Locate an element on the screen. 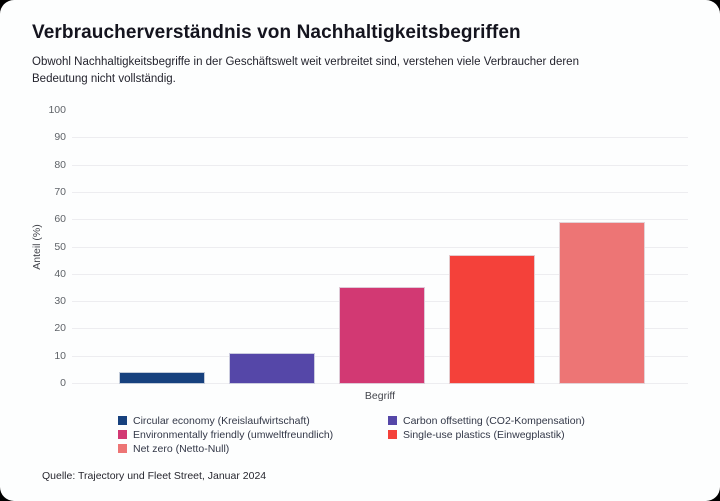  y-axis-tick: 70 is located at coordinates (60, 191).